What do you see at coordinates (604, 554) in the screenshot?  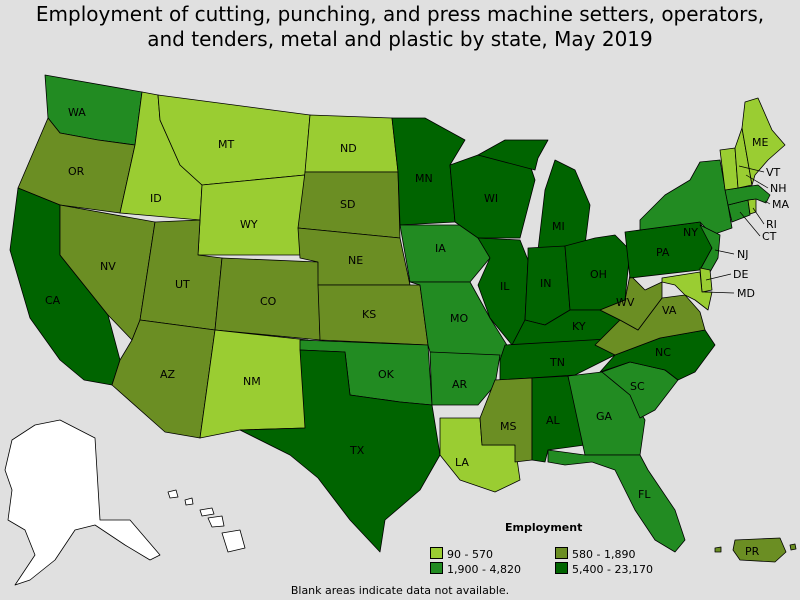 I see `legend-label-2: 580 - 1,890` at bounding box center [604, 554].